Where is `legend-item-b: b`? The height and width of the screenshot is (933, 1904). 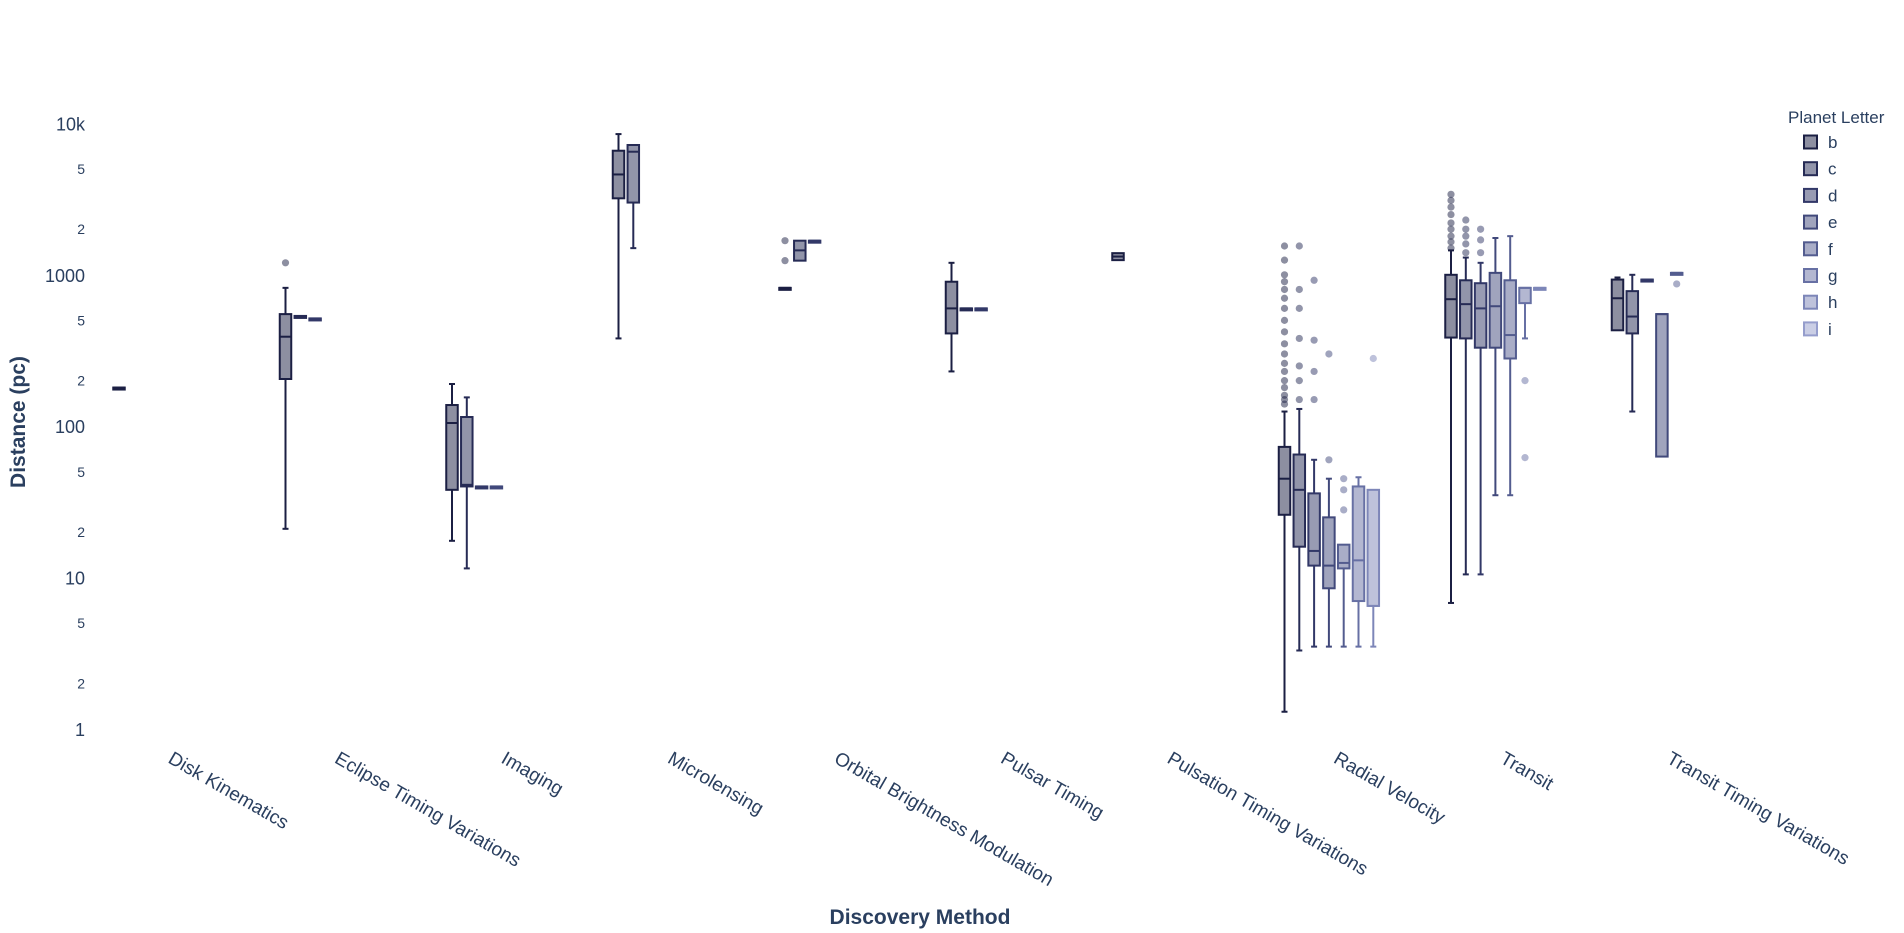 legend-item-b: b is located at coordinates (1820, 142).